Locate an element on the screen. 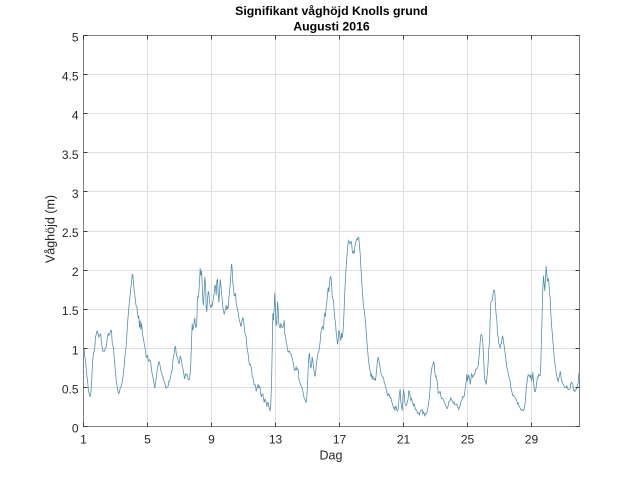 The height and width of the screenshot is (480, 640). svg-text: 9 is located at coordinates (211, 440).